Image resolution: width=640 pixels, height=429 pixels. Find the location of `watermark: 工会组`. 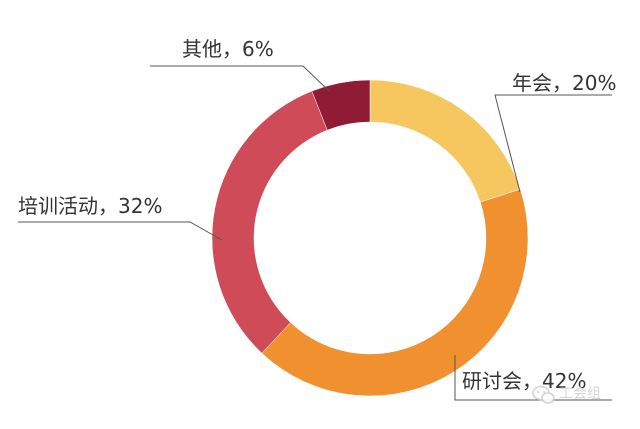

watermark: 工会组 is located at coordinates (566, 394).